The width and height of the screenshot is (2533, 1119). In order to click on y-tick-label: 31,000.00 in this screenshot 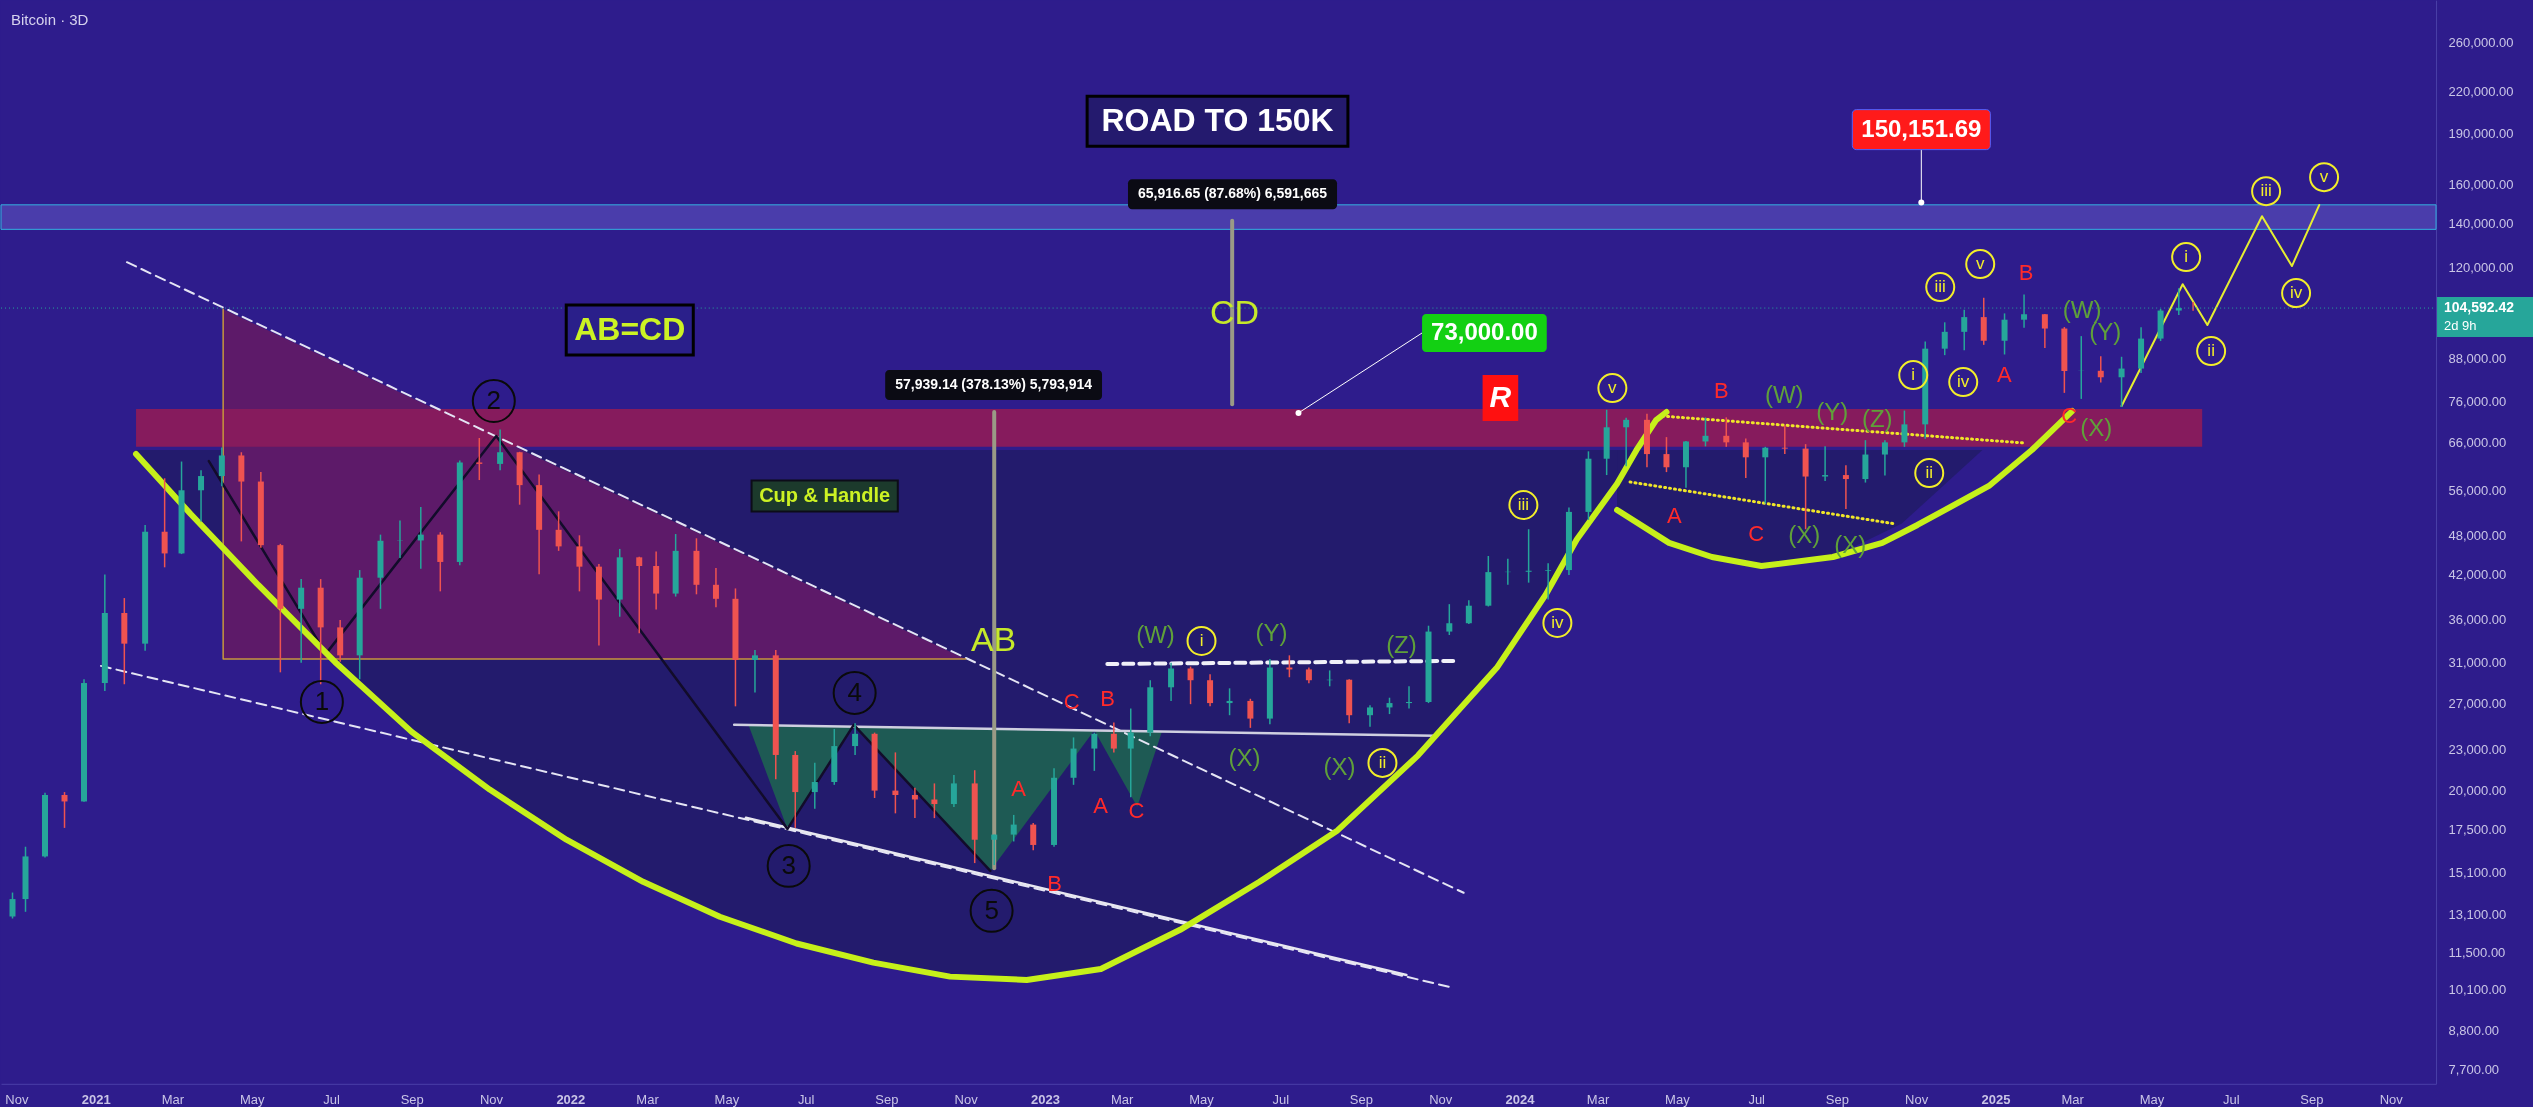, I will do `click(2477, 663)`.